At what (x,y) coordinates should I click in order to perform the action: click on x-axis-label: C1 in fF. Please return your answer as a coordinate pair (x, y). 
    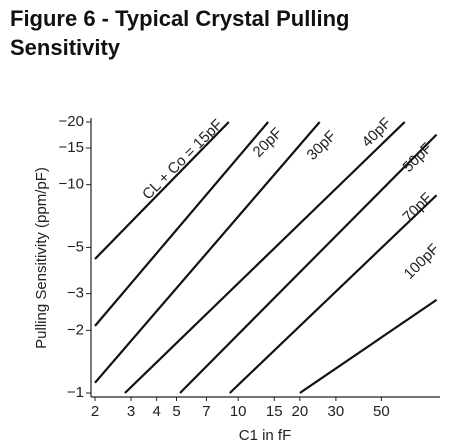
    Looking at the image, I should click on (265, 435).